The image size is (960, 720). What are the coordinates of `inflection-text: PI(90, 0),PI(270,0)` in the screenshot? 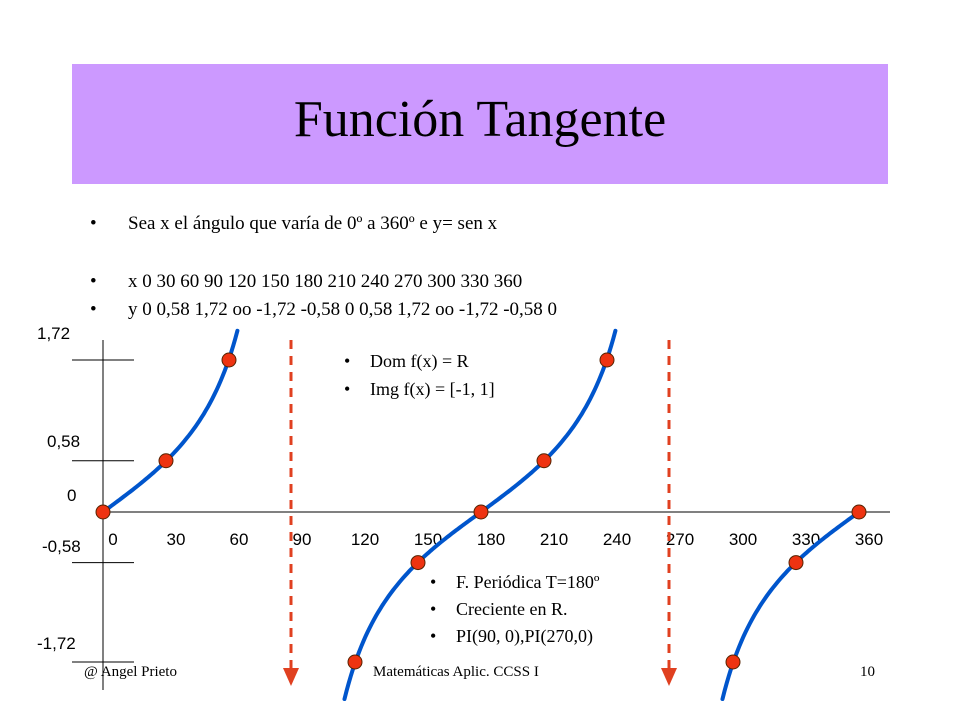 It's located at (524, 636).